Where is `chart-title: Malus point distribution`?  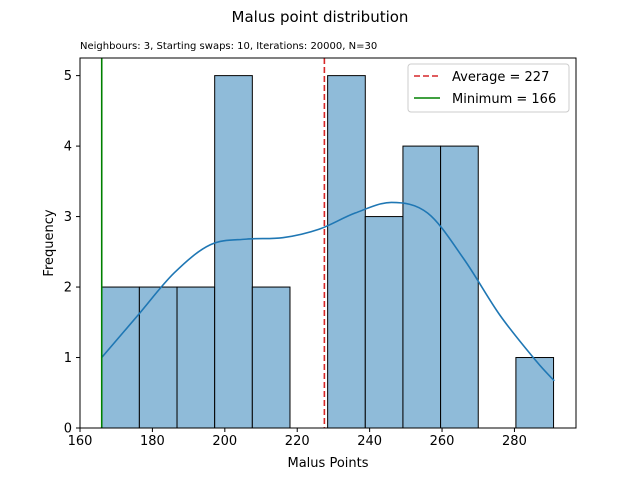 chart-title: Malus point distribution is located at coordinates (320, 17).